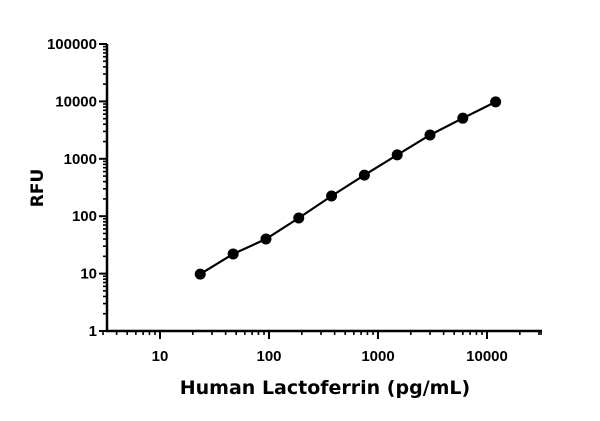  What do you see at coordinates (104, 187) in the screenshot?
I see `y-axis` at bounding box center [104, 187].